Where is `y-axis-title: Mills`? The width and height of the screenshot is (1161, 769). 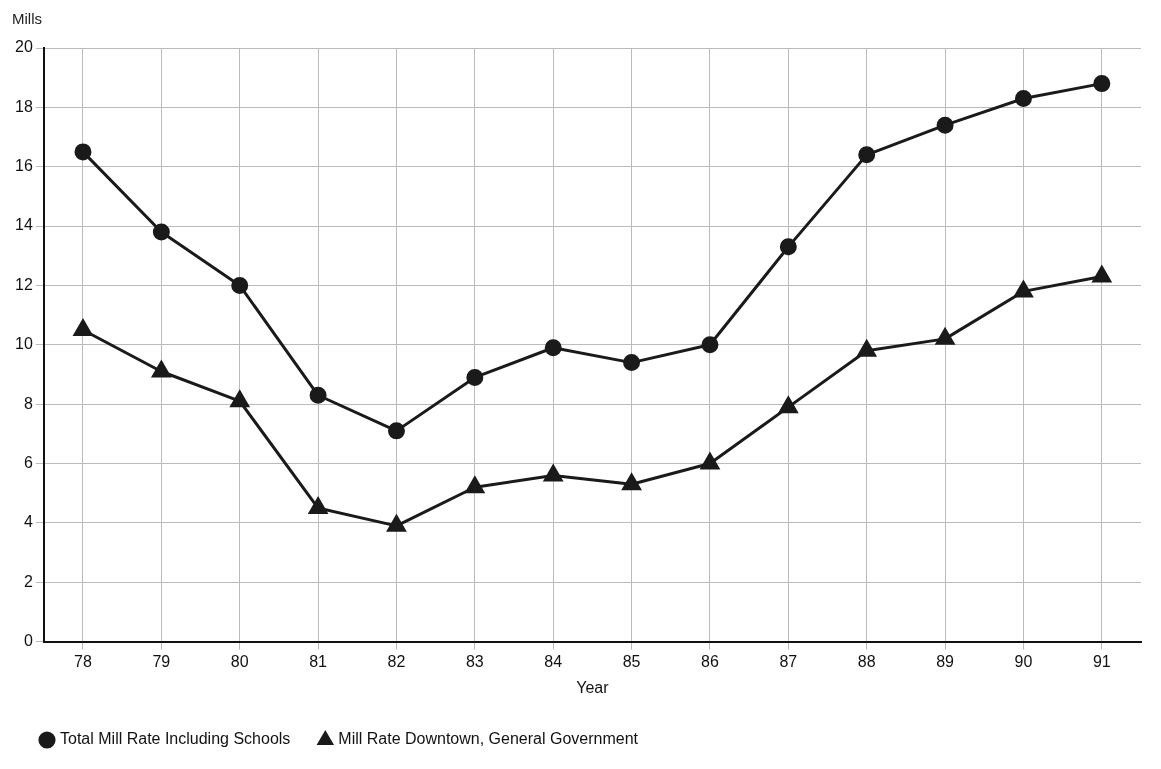
y-axis-title: Mills is located at coordinates (27, 18).